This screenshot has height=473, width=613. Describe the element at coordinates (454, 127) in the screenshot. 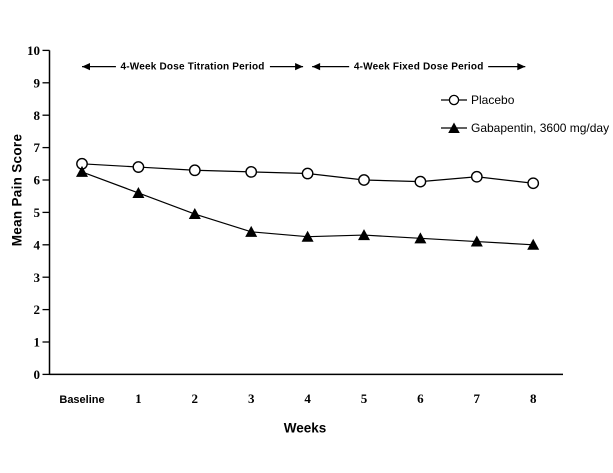

I see `filled-triangle-marker-icon` at that location.